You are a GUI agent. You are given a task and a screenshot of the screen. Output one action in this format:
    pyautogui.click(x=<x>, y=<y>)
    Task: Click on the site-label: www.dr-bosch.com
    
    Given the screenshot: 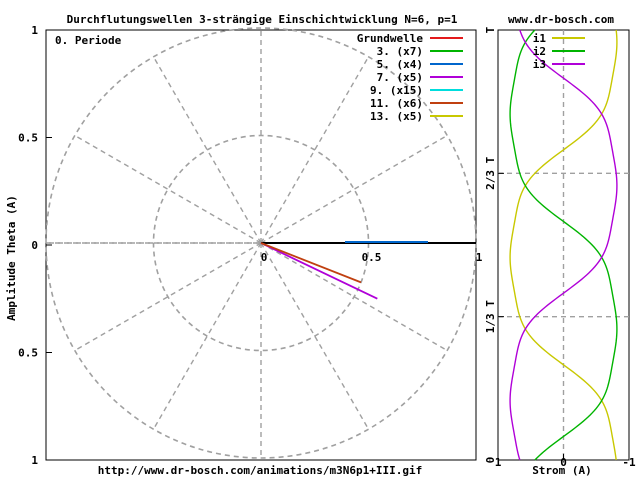 What is the action you would take?
    pyautogui.click(x=561, y=19)
    